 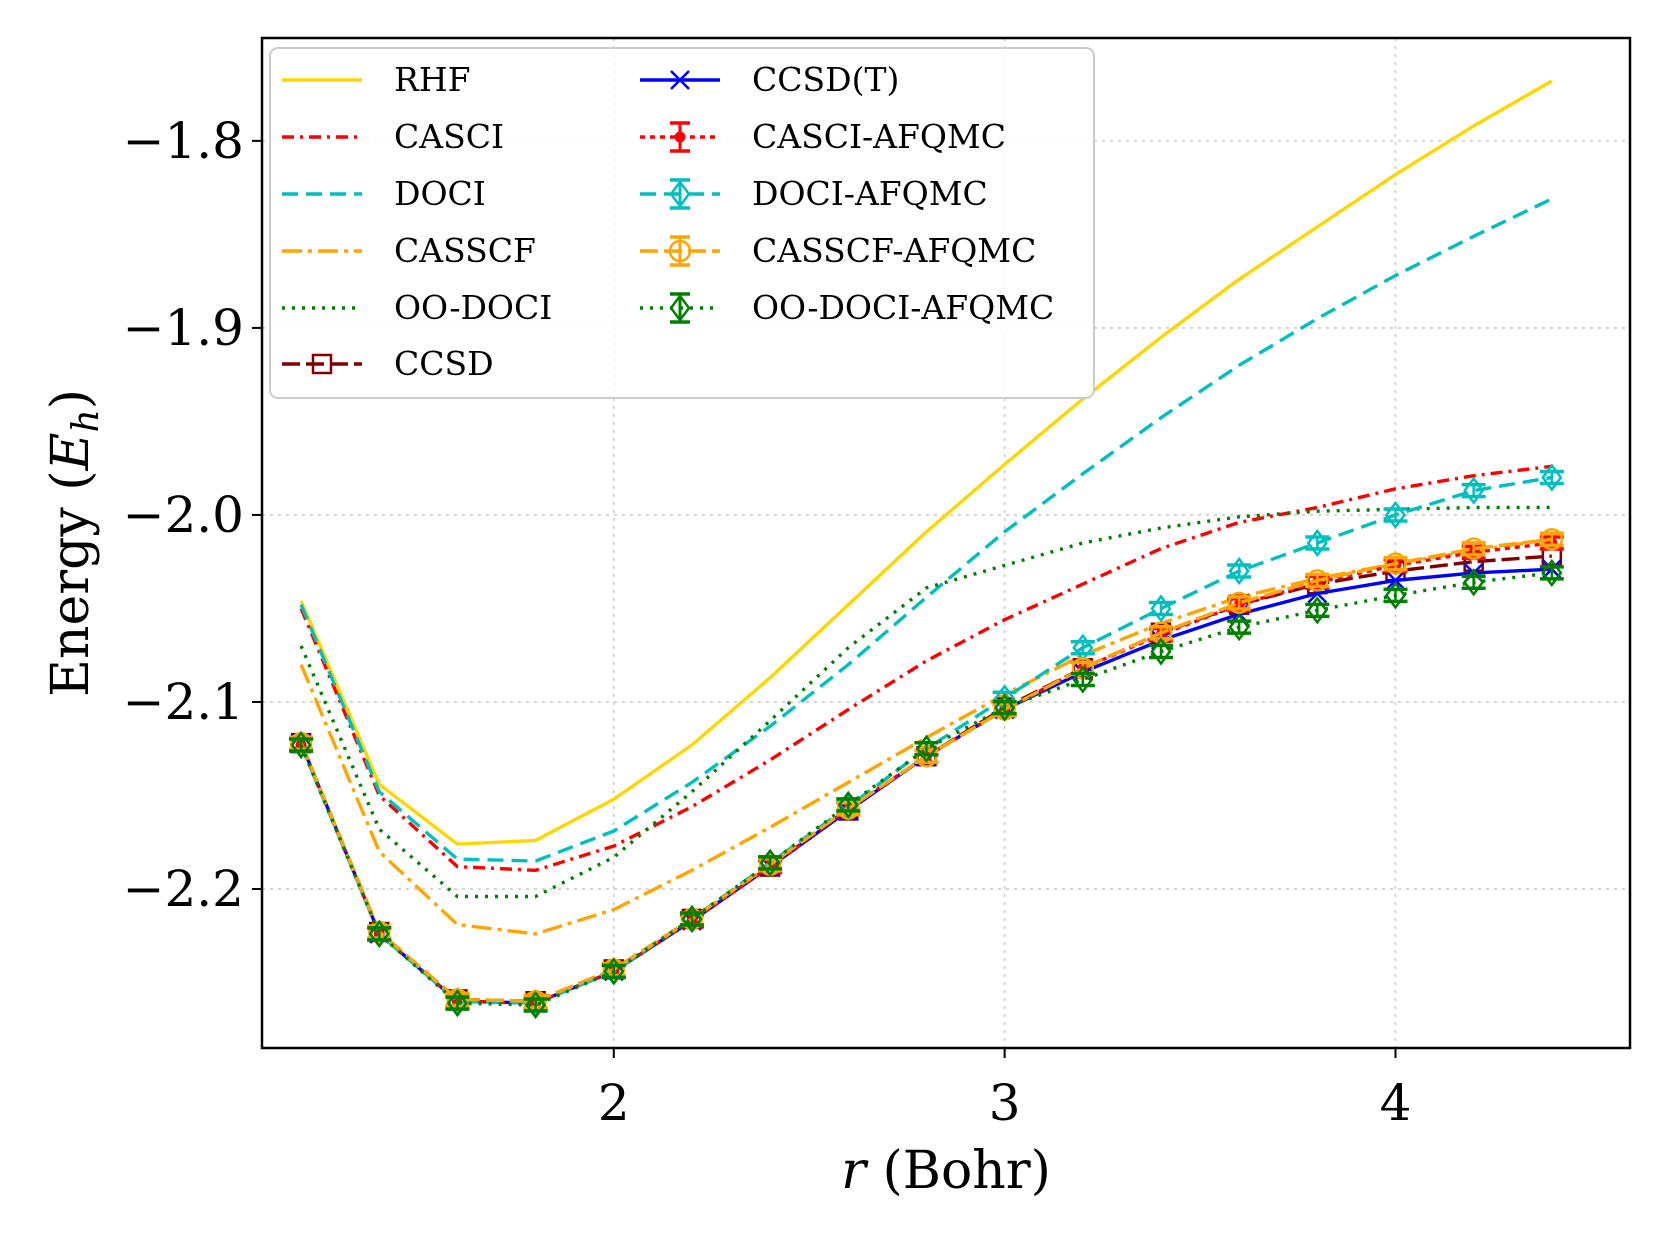 I want to click on legend-label: OO-DOCI, so click(x=473, y=307).